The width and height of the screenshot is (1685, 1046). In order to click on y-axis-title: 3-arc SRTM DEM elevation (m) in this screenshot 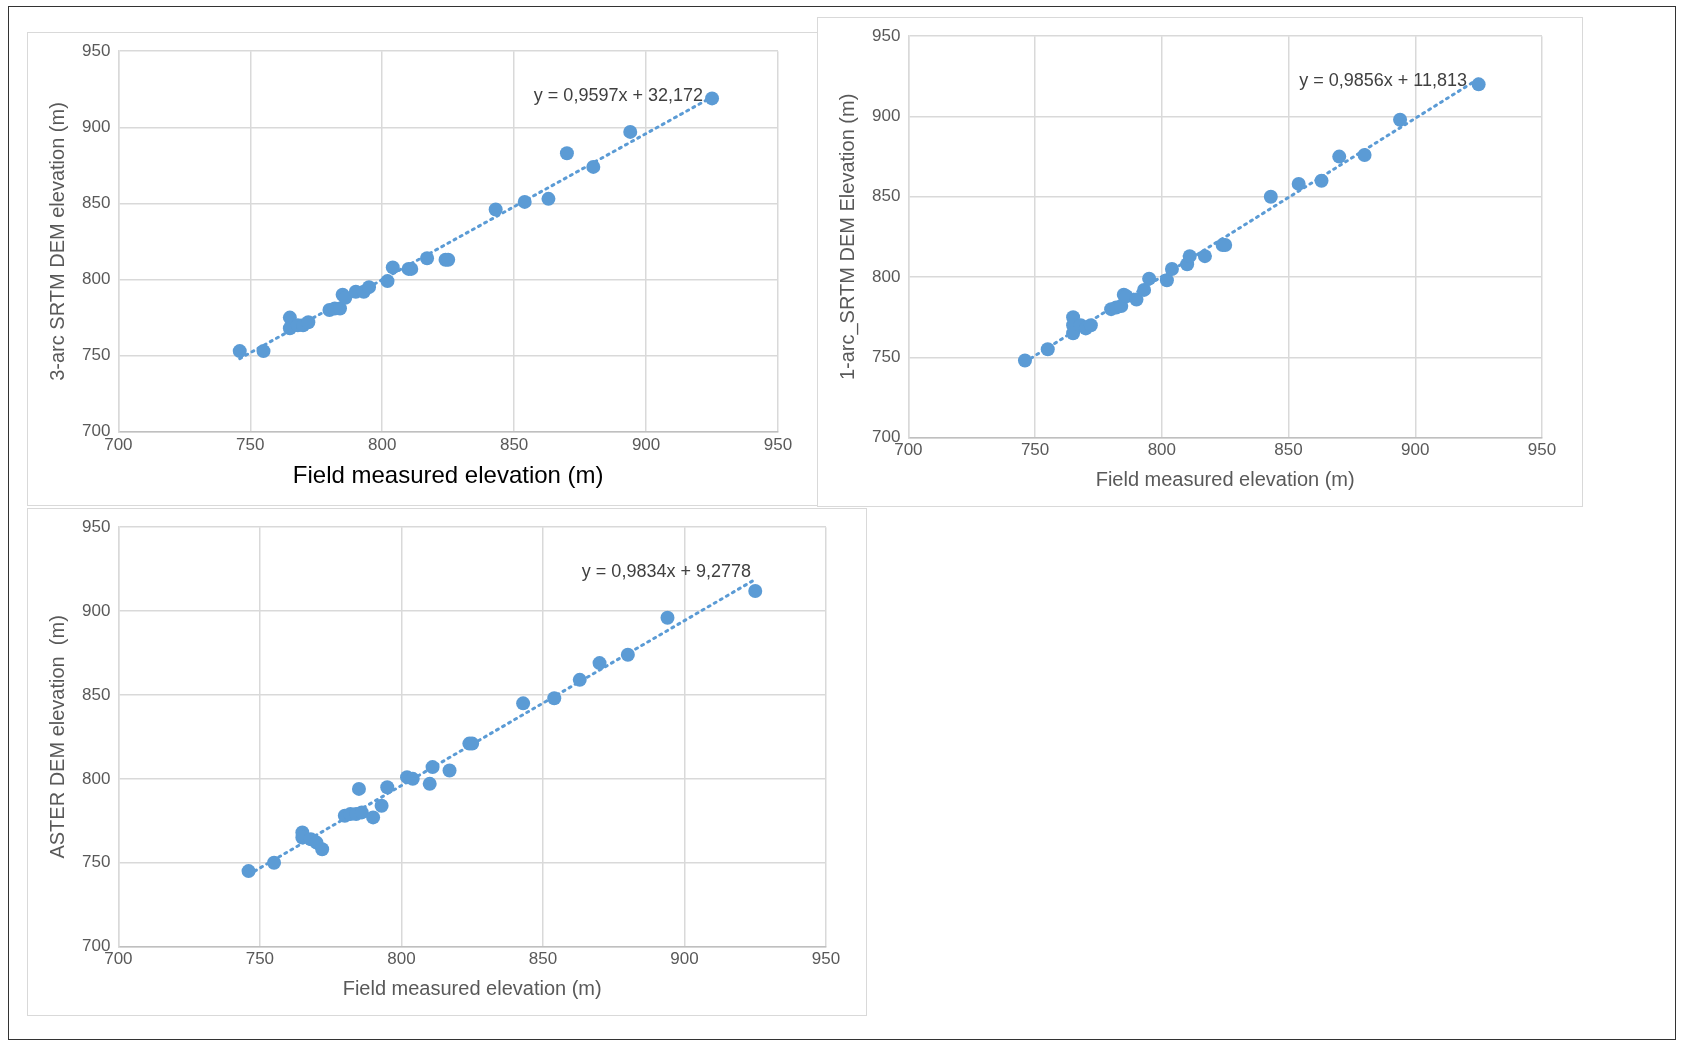, I will do `click(56, 241)`.